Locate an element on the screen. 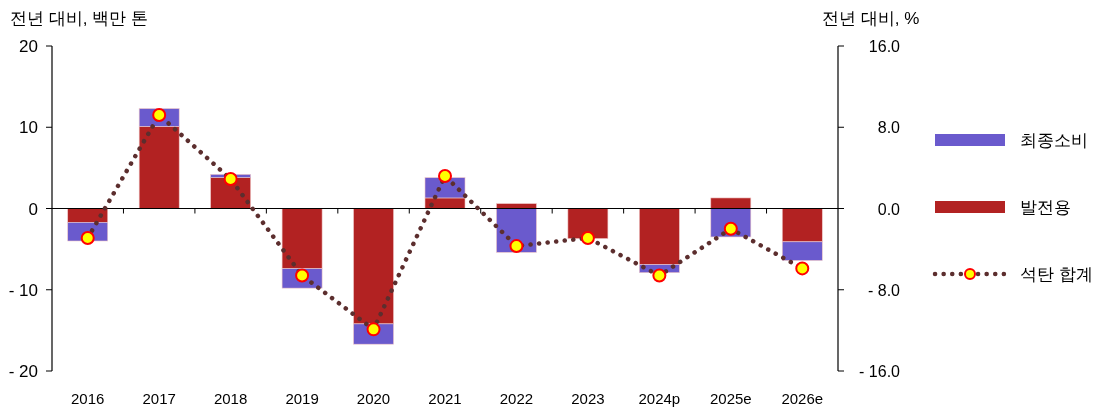  y-axis-title: 전년 대비, 백만 톤 is located at coordinates (79, 18).